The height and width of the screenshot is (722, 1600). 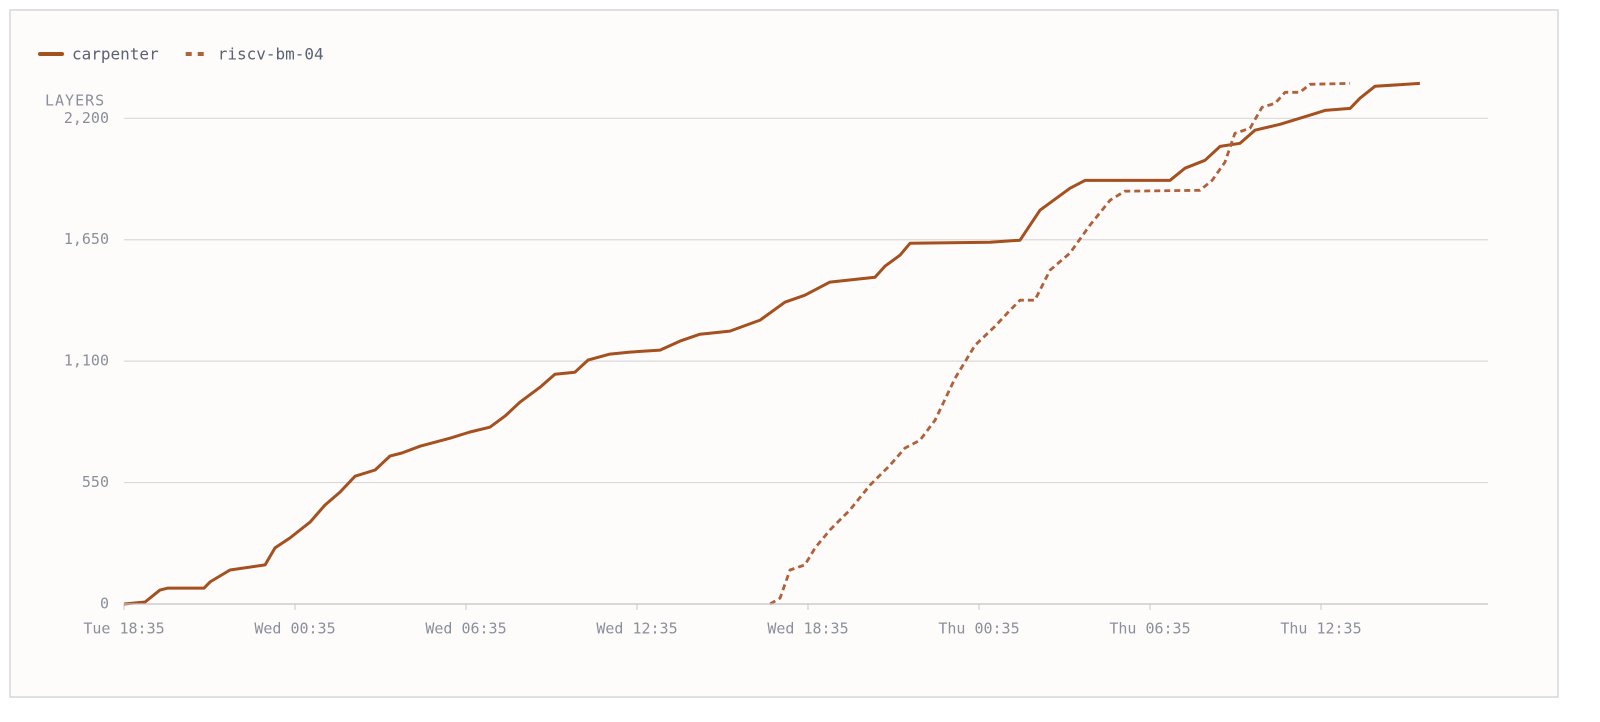 I want to click on y-tick-label: 1,650, so click(x=86, y=239).